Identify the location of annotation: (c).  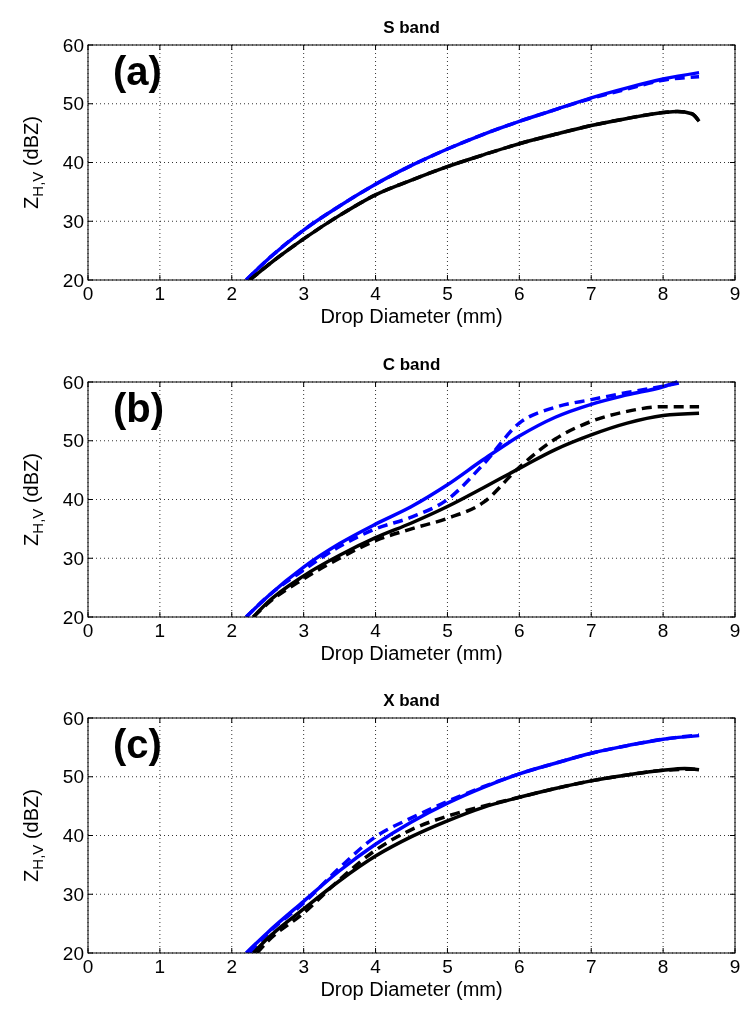
(137, 744).